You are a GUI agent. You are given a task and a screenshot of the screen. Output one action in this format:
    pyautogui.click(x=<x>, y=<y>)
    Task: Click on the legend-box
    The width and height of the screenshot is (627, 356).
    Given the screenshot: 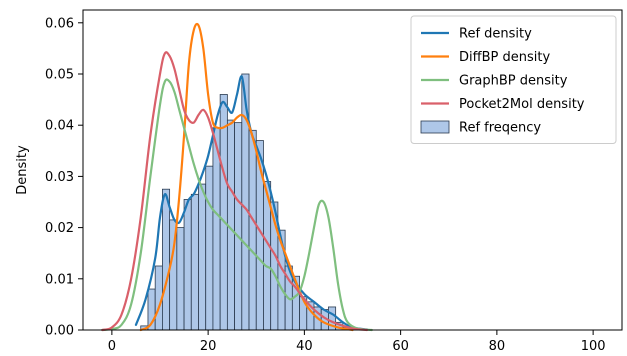 What is the action you would take?
    pyautogui.click(x=513, y=79)
    